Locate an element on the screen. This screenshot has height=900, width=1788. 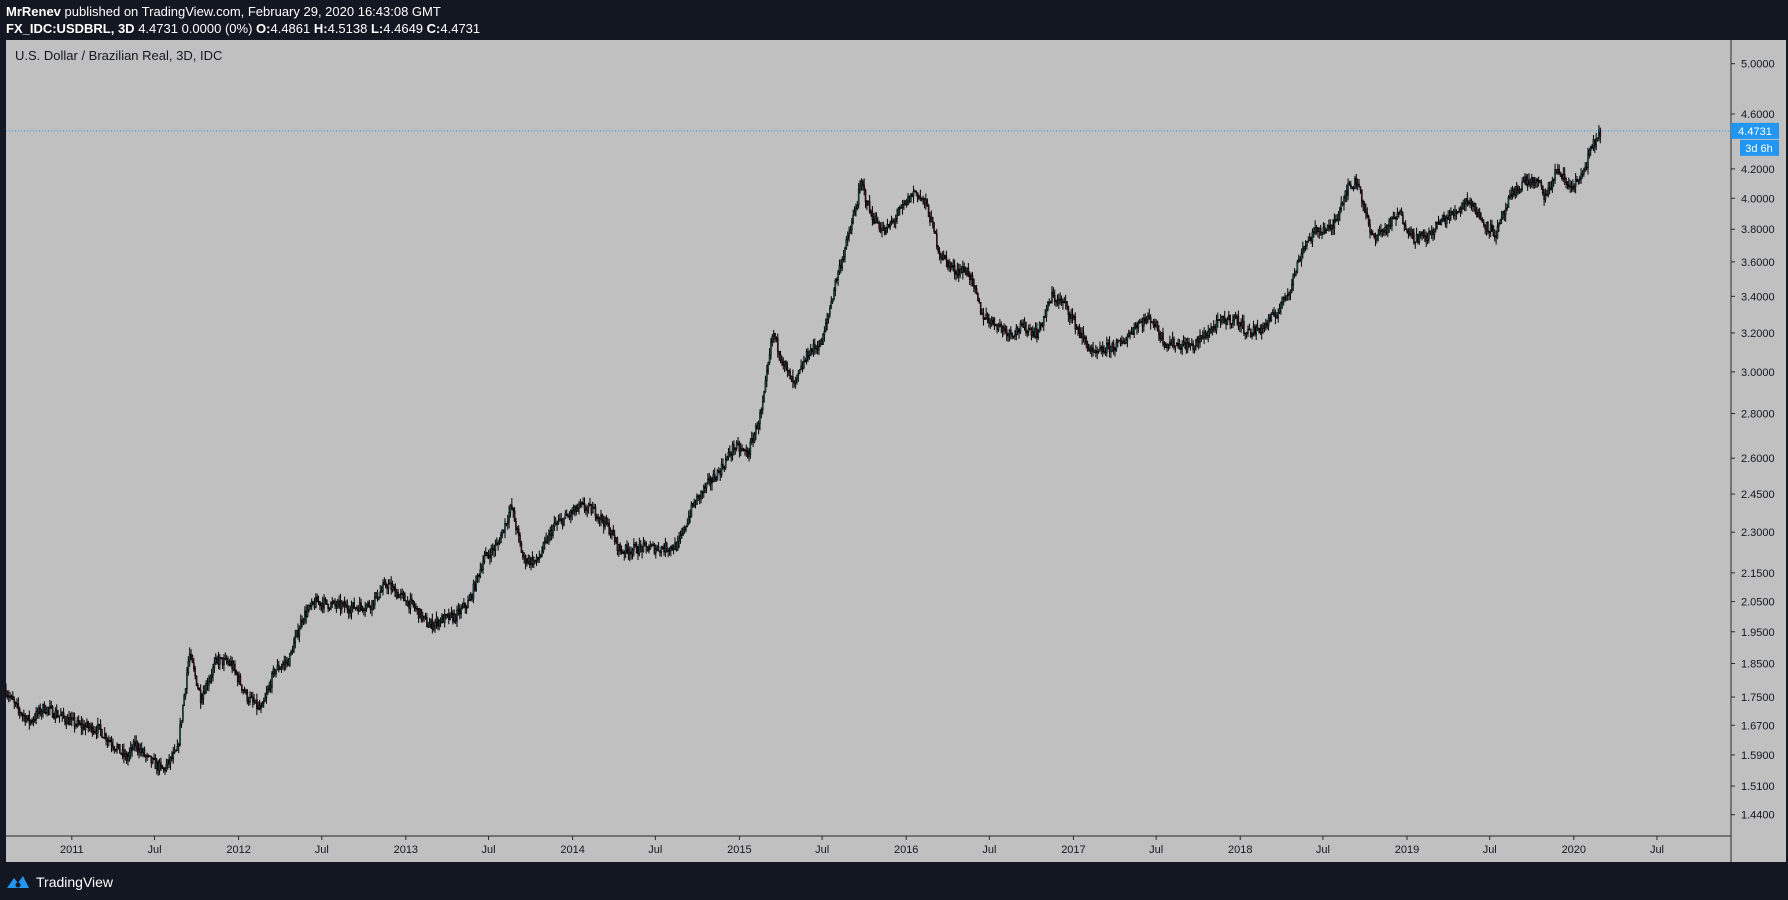
footer-brand: TradingView is located at coordinates (59, 882).